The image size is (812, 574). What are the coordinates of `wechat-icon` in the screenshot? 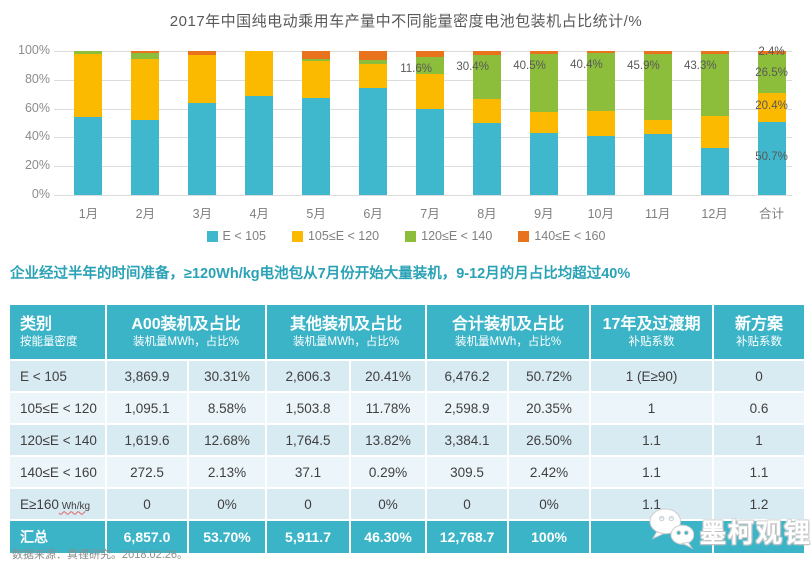 It's located at (671, 531).